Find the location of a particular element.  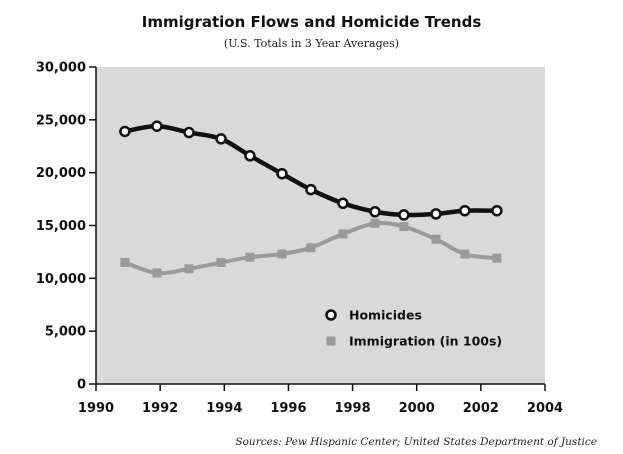

legend-homicides-label: Homicides is located at coordinates (385, 315).